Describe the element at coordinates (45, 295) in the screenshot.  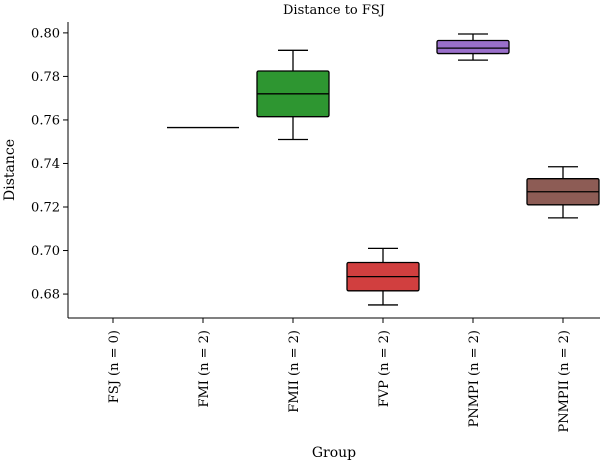
I see `y-tick-label: 0.68` at that location.